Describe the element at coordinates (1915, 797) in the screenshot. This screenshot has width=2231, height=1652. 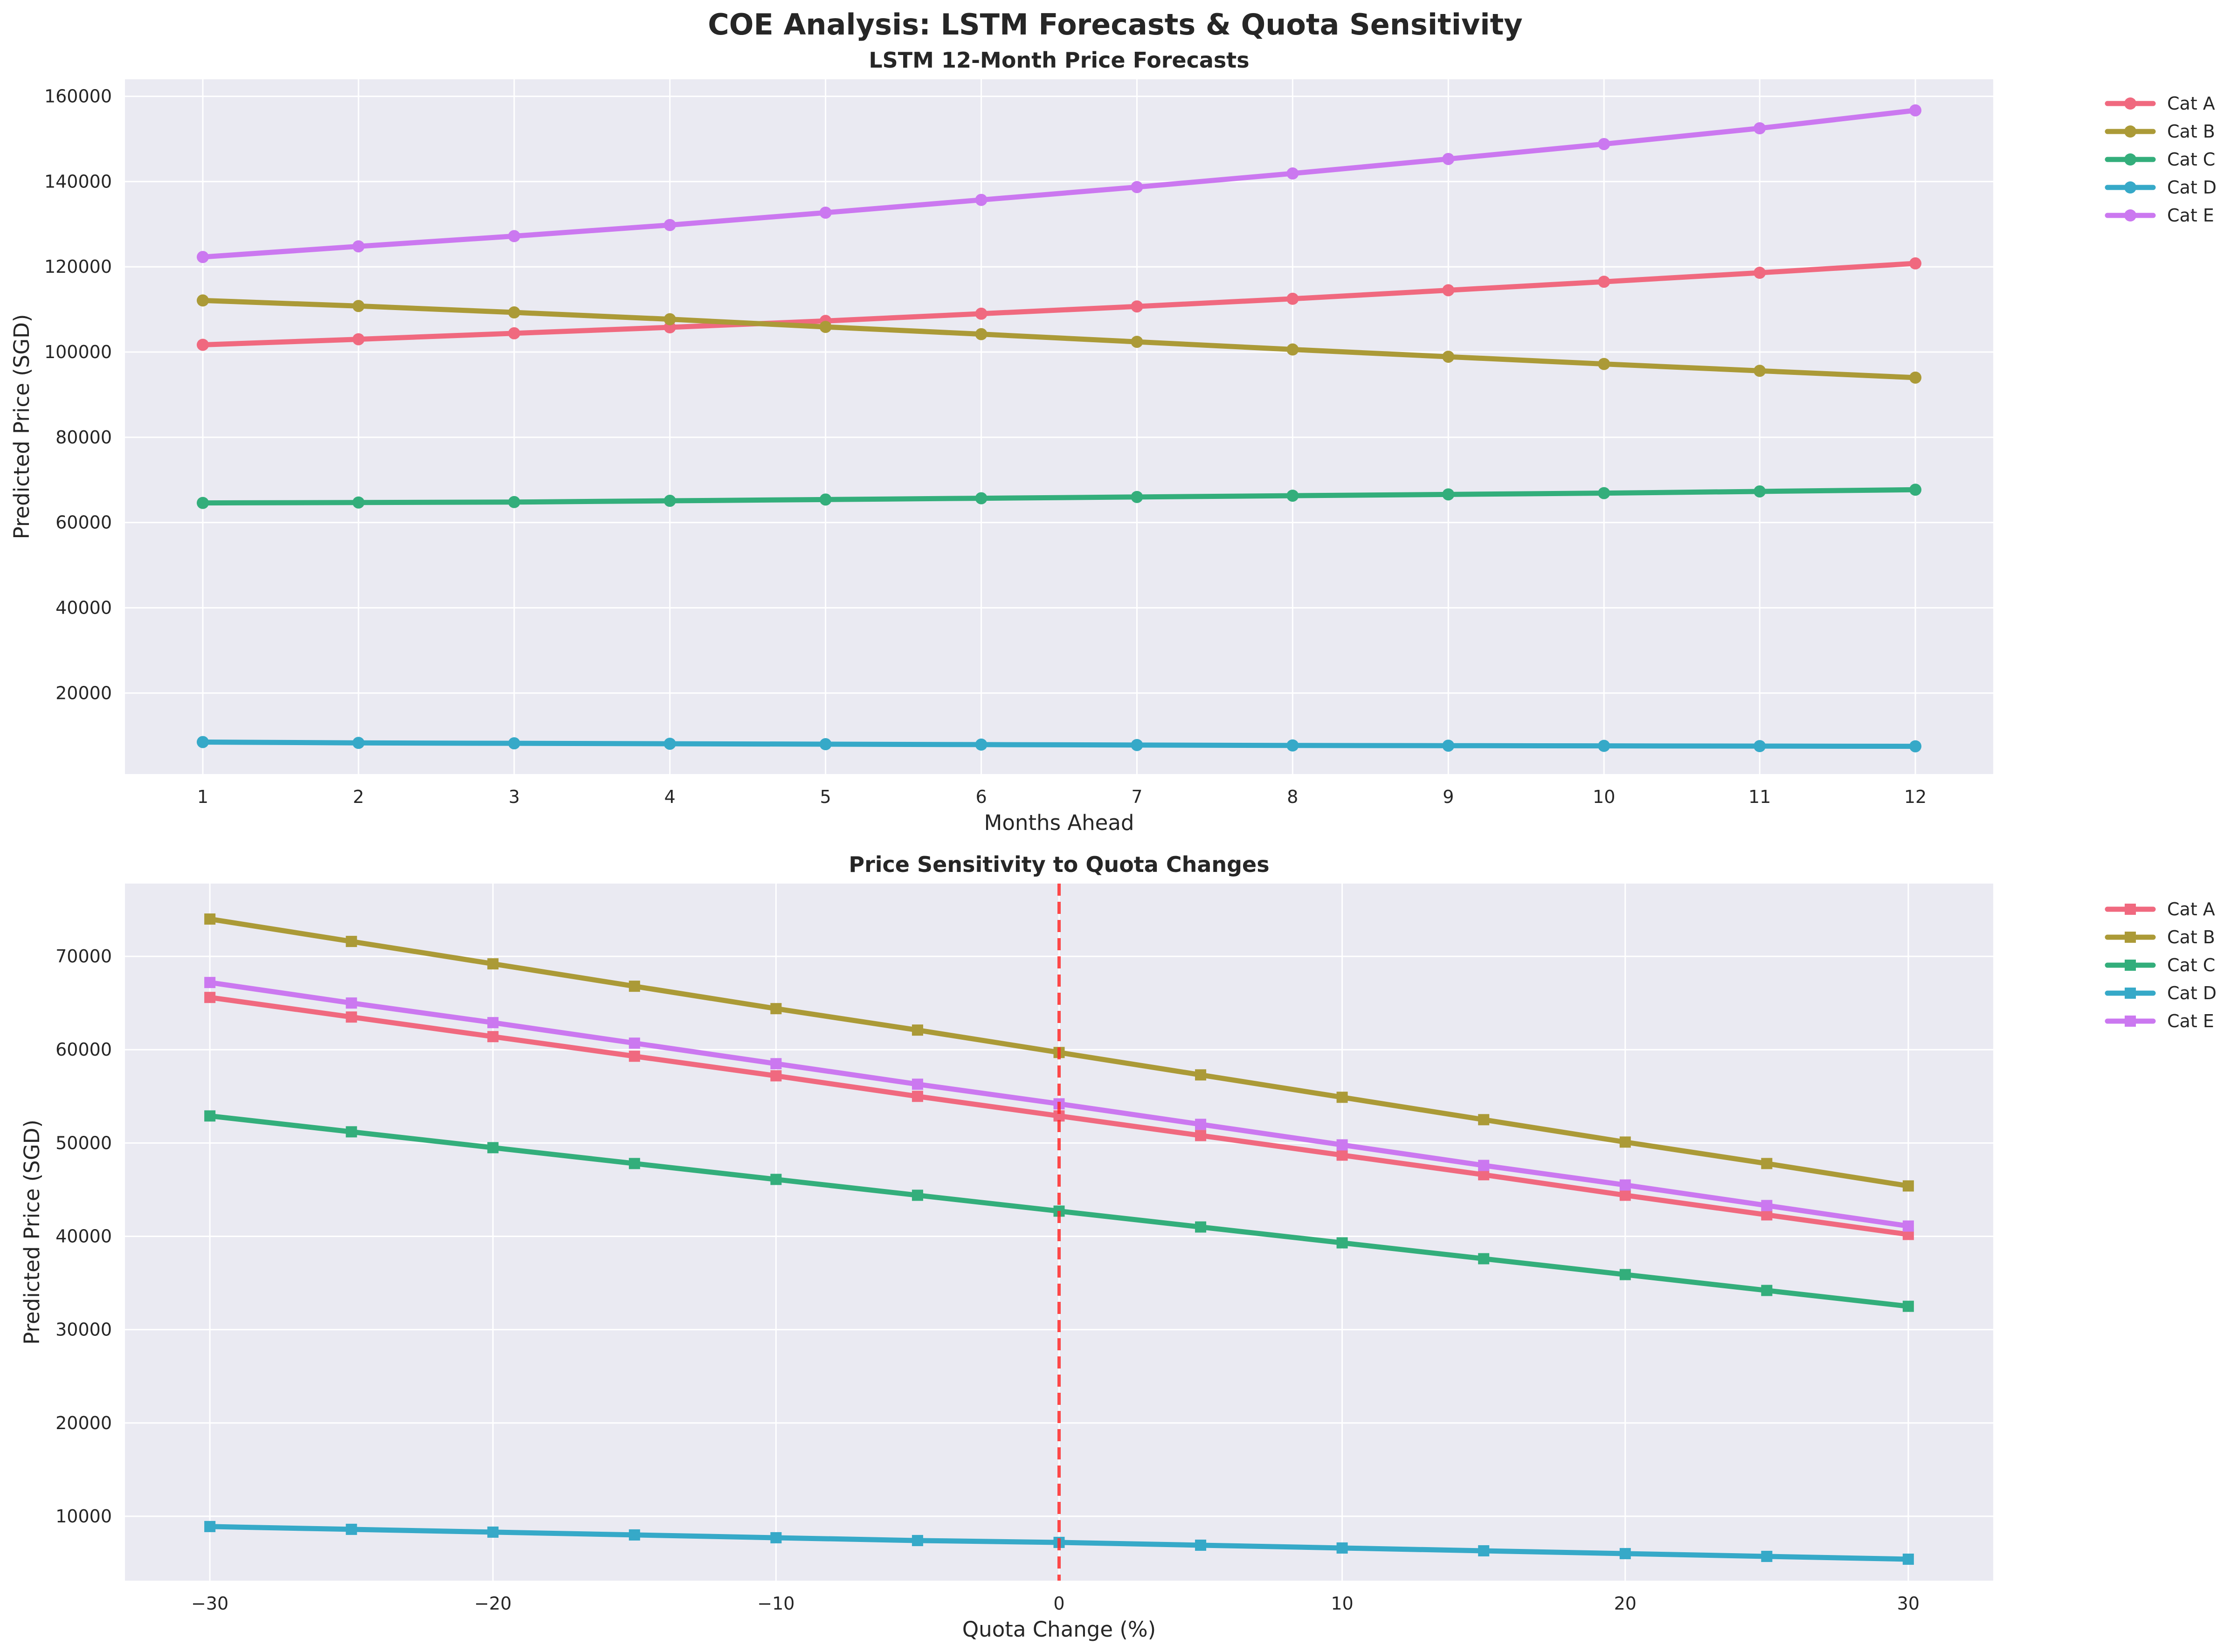
I see `x-tick-label: 12` at that location.